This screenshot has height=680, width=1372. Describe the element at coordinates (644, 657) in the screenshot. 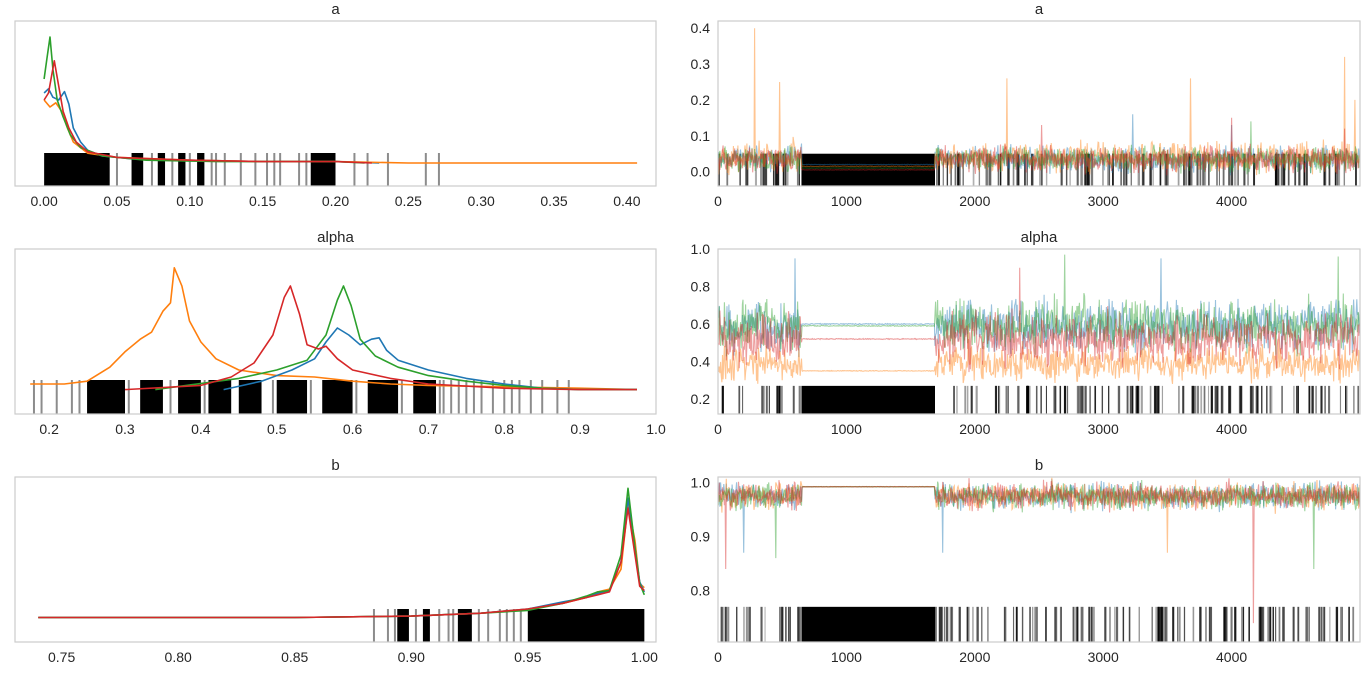

I see `x-tick-label: 1.00` at that location.